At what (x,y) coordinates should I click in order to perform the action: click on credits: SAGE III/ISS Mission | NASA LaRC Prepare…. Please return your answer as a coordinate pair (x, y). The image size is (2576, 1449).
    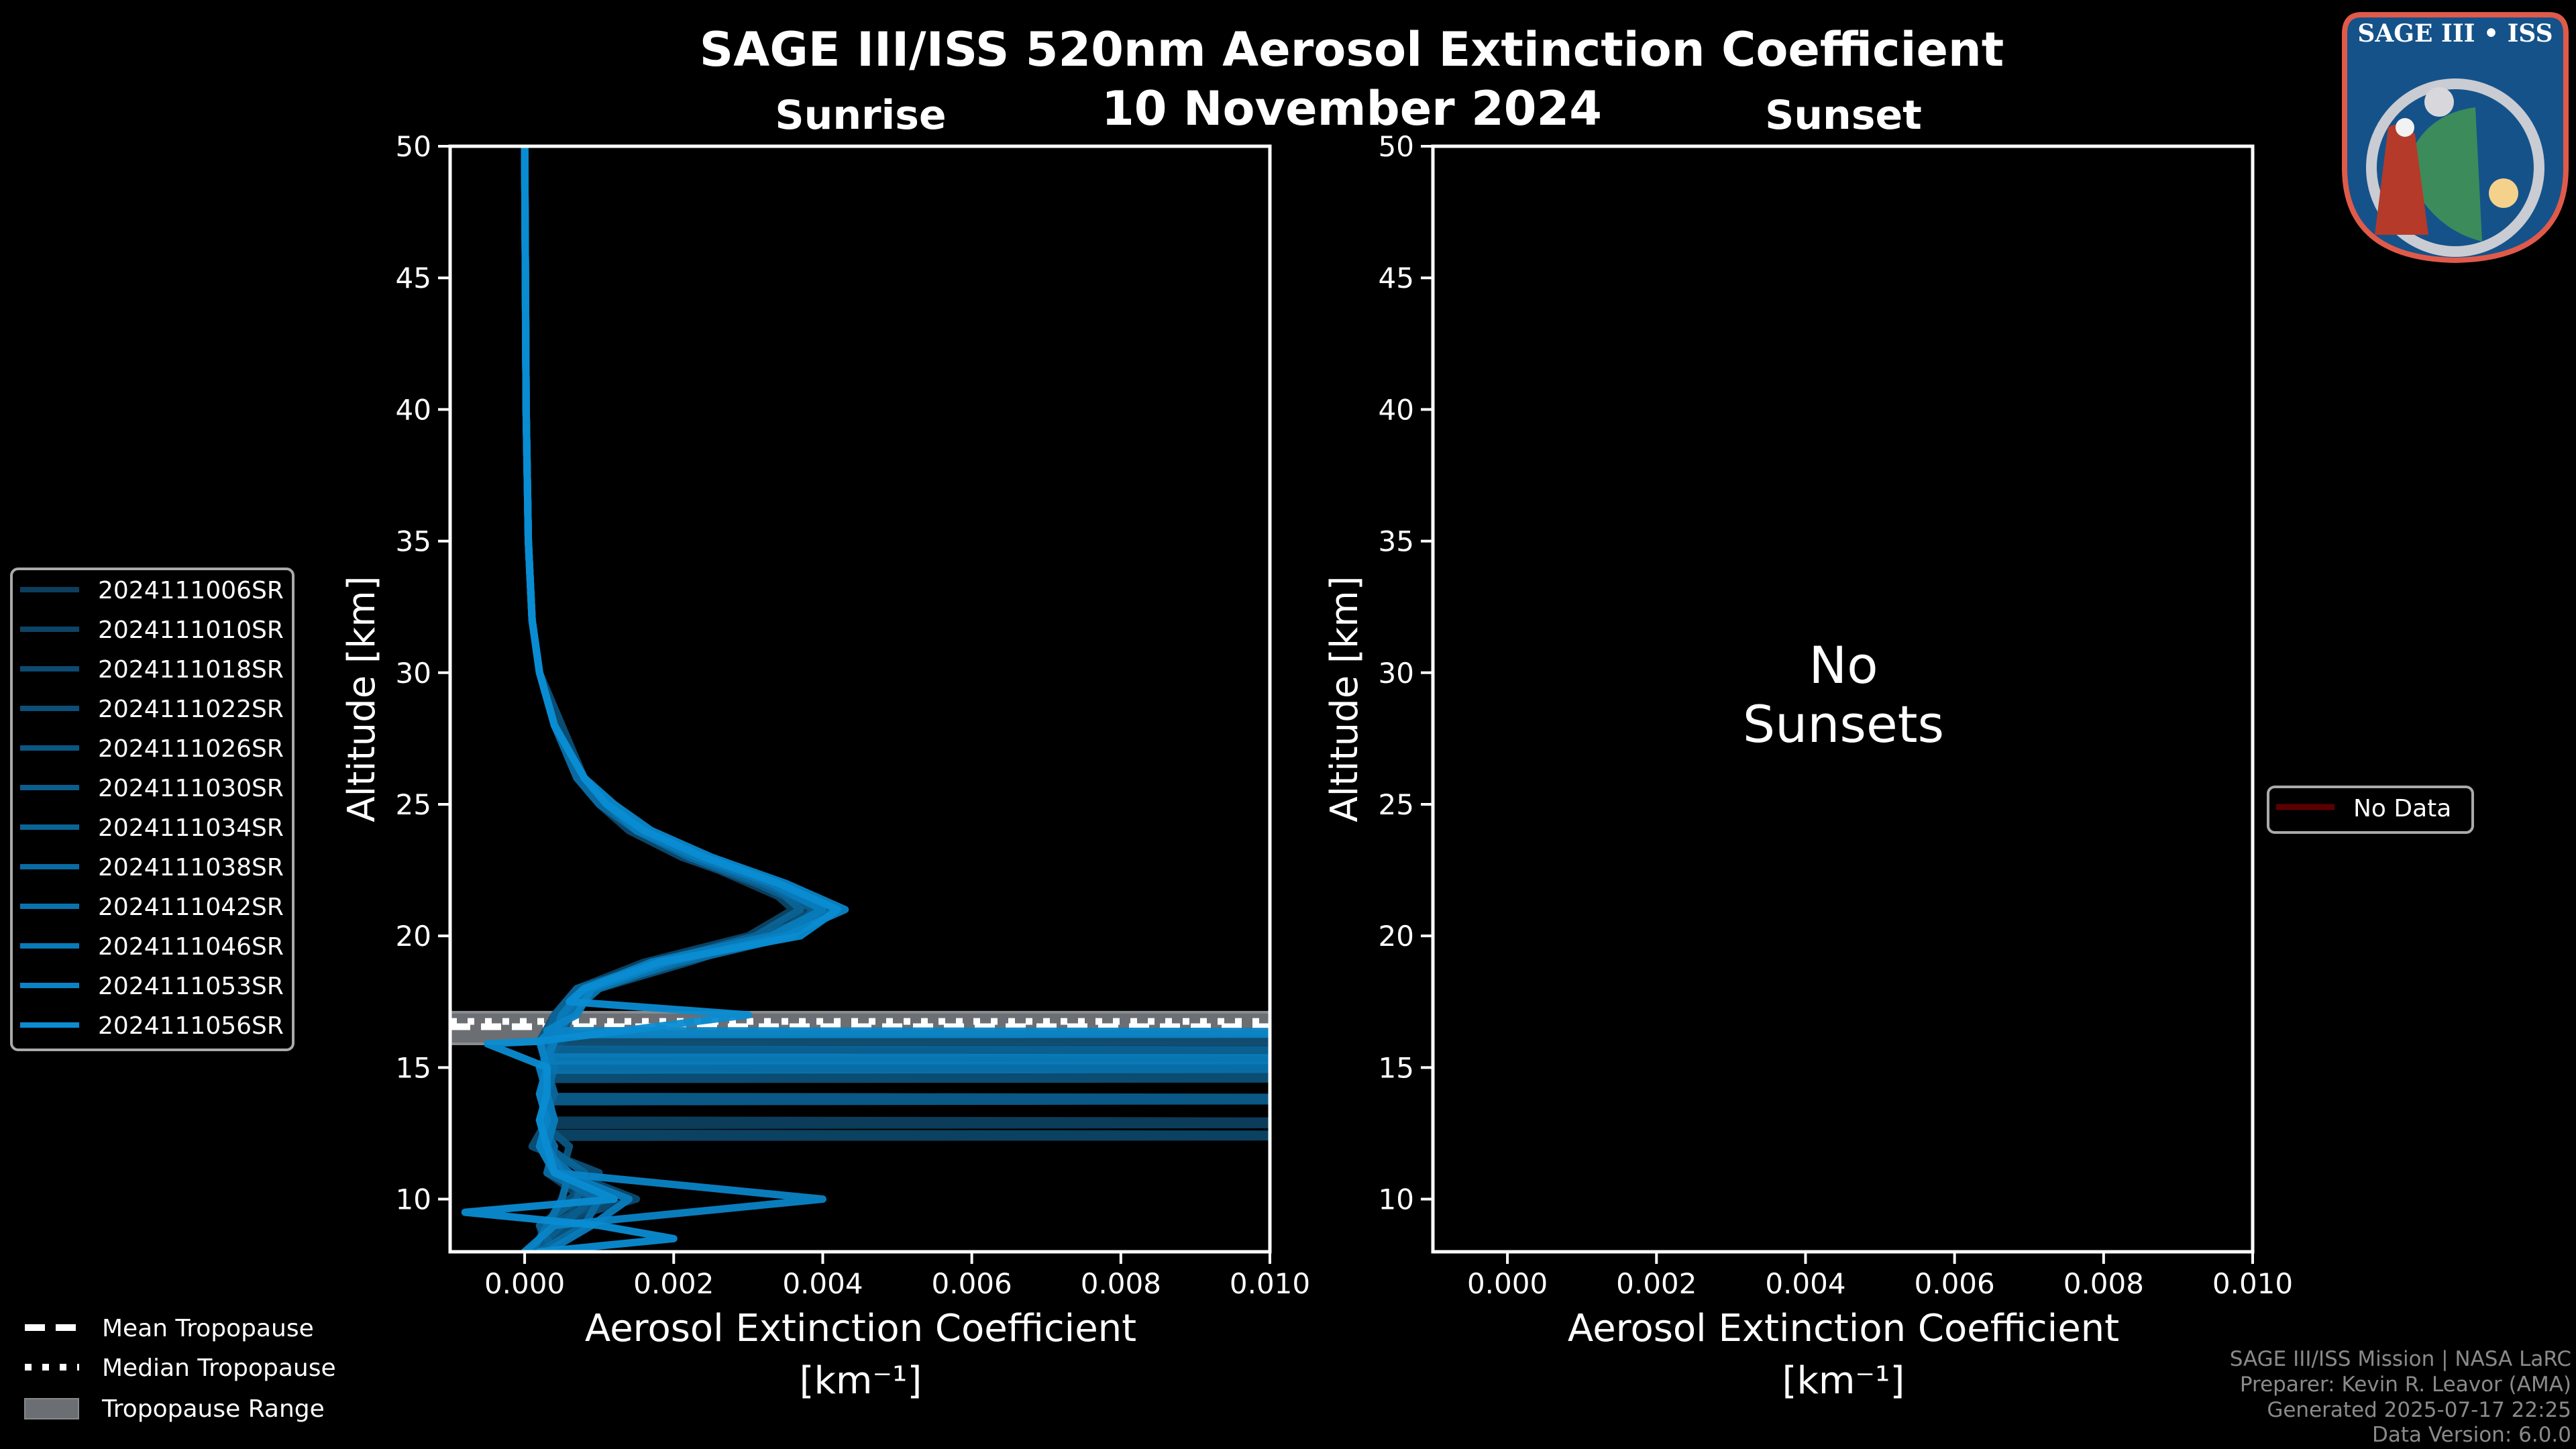
    Looking at the image, I should click on (2400, 1397).